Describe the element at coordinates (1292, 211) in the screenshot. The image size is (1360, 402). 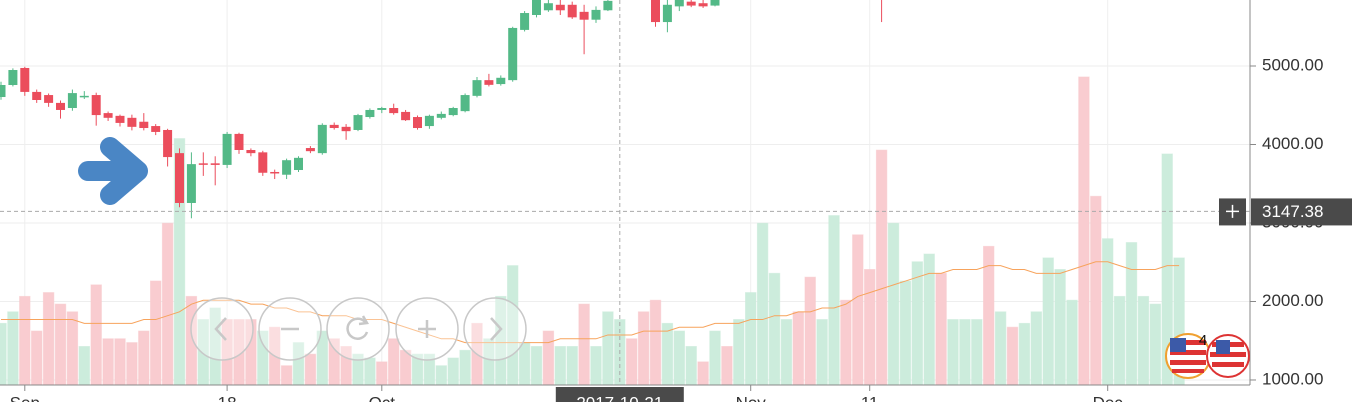
I see `price-label: 3147.38` at that location.